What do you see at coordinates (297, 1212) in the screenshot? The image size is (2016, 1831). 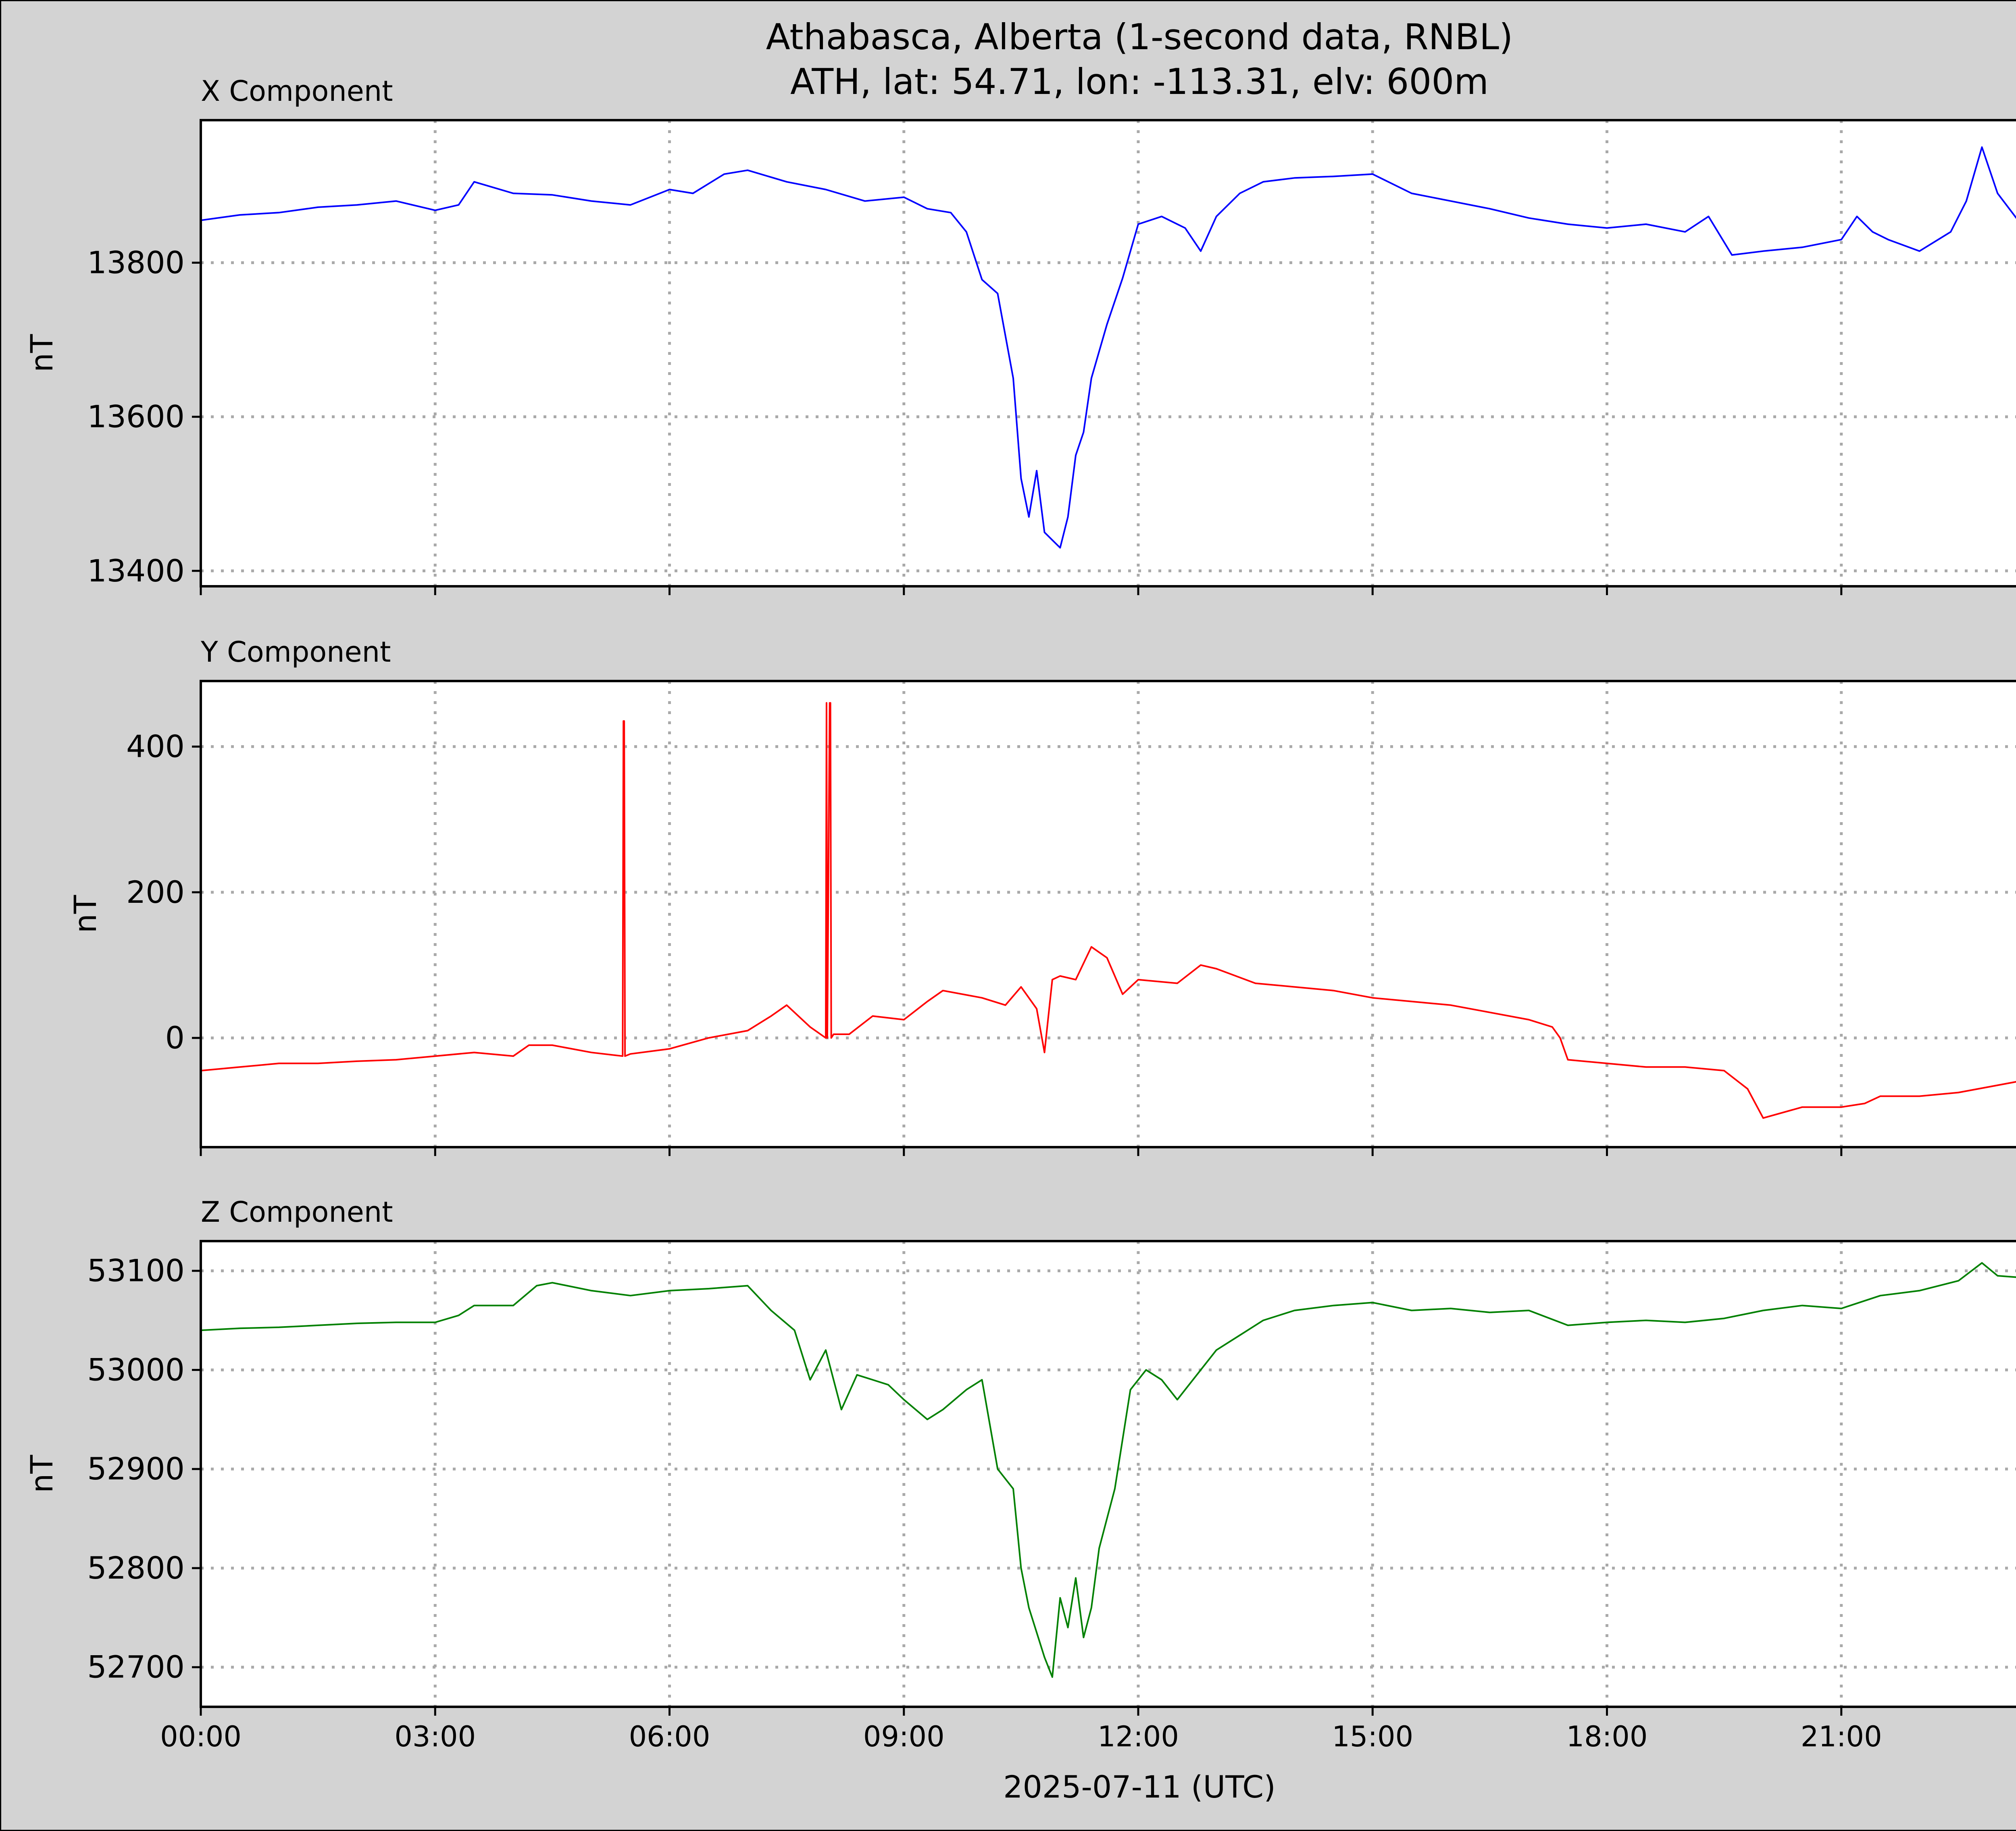 I see `panel-title: Z Component` at bounding box center [297, 1212].